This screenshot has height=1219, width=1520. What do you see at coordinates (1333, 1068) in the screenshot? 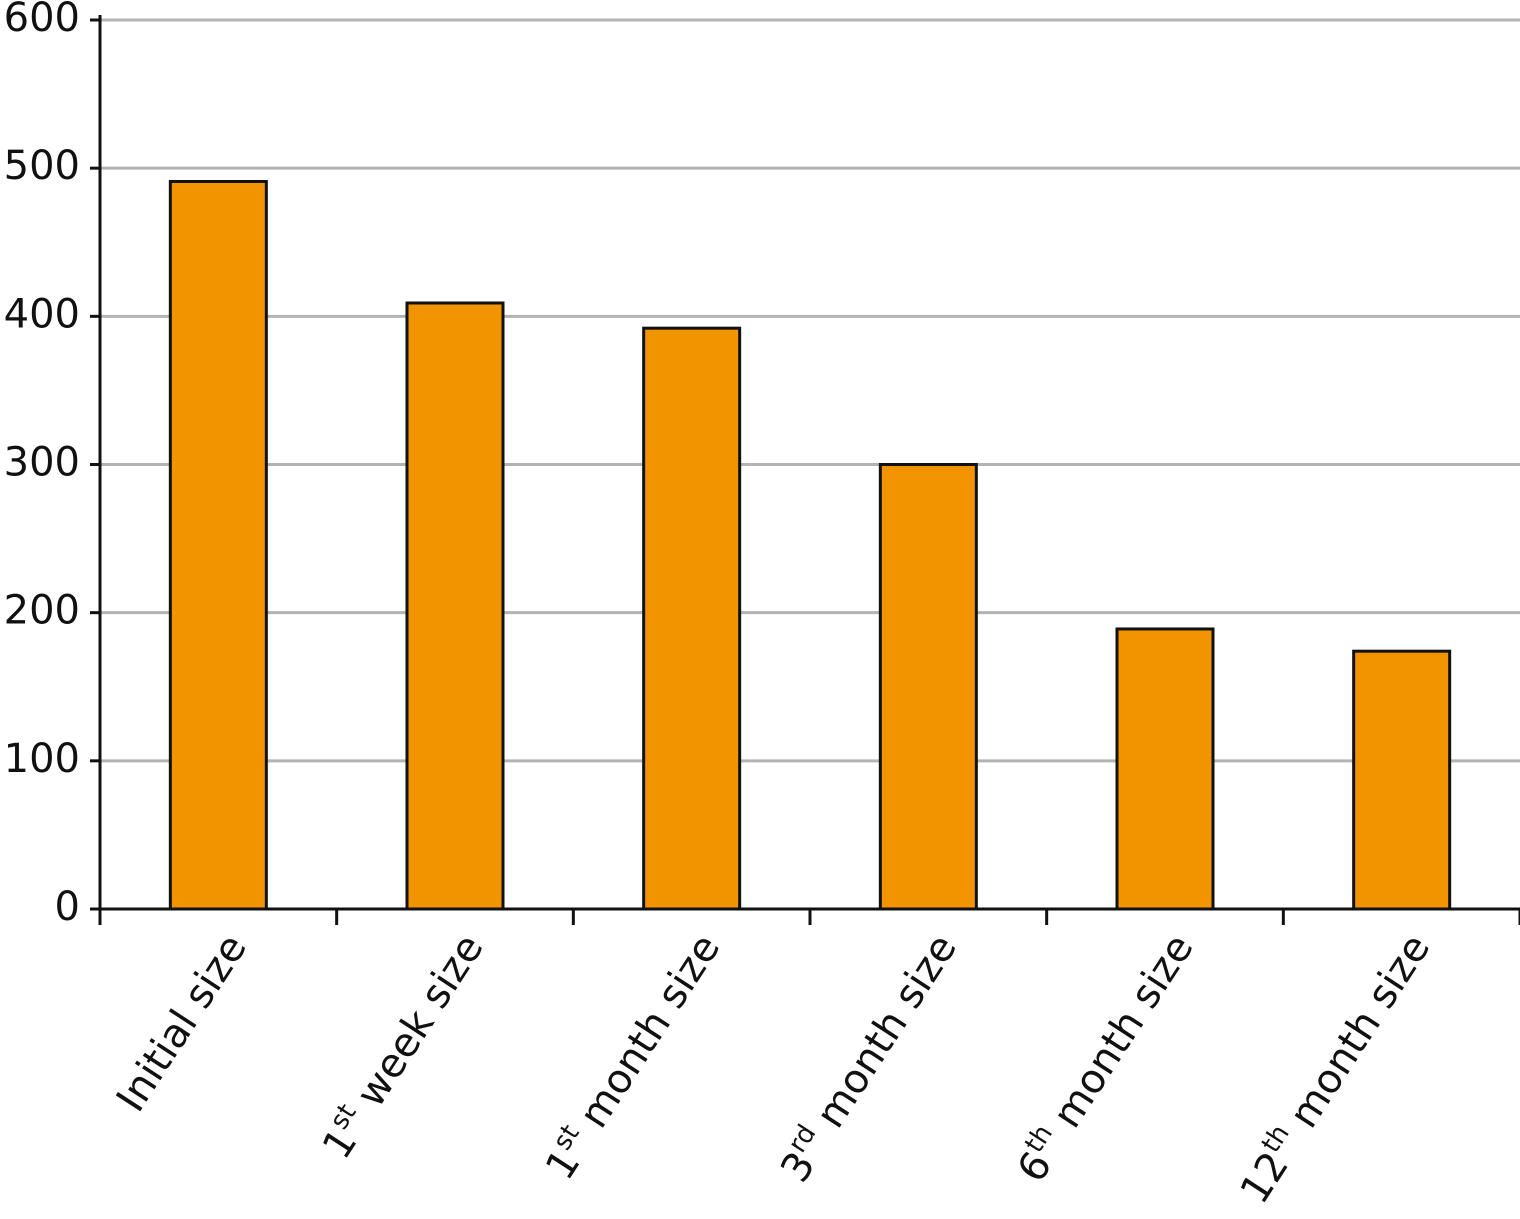
I see `x-tick-label: 12th month size` at bounding box center [1333, 1068].